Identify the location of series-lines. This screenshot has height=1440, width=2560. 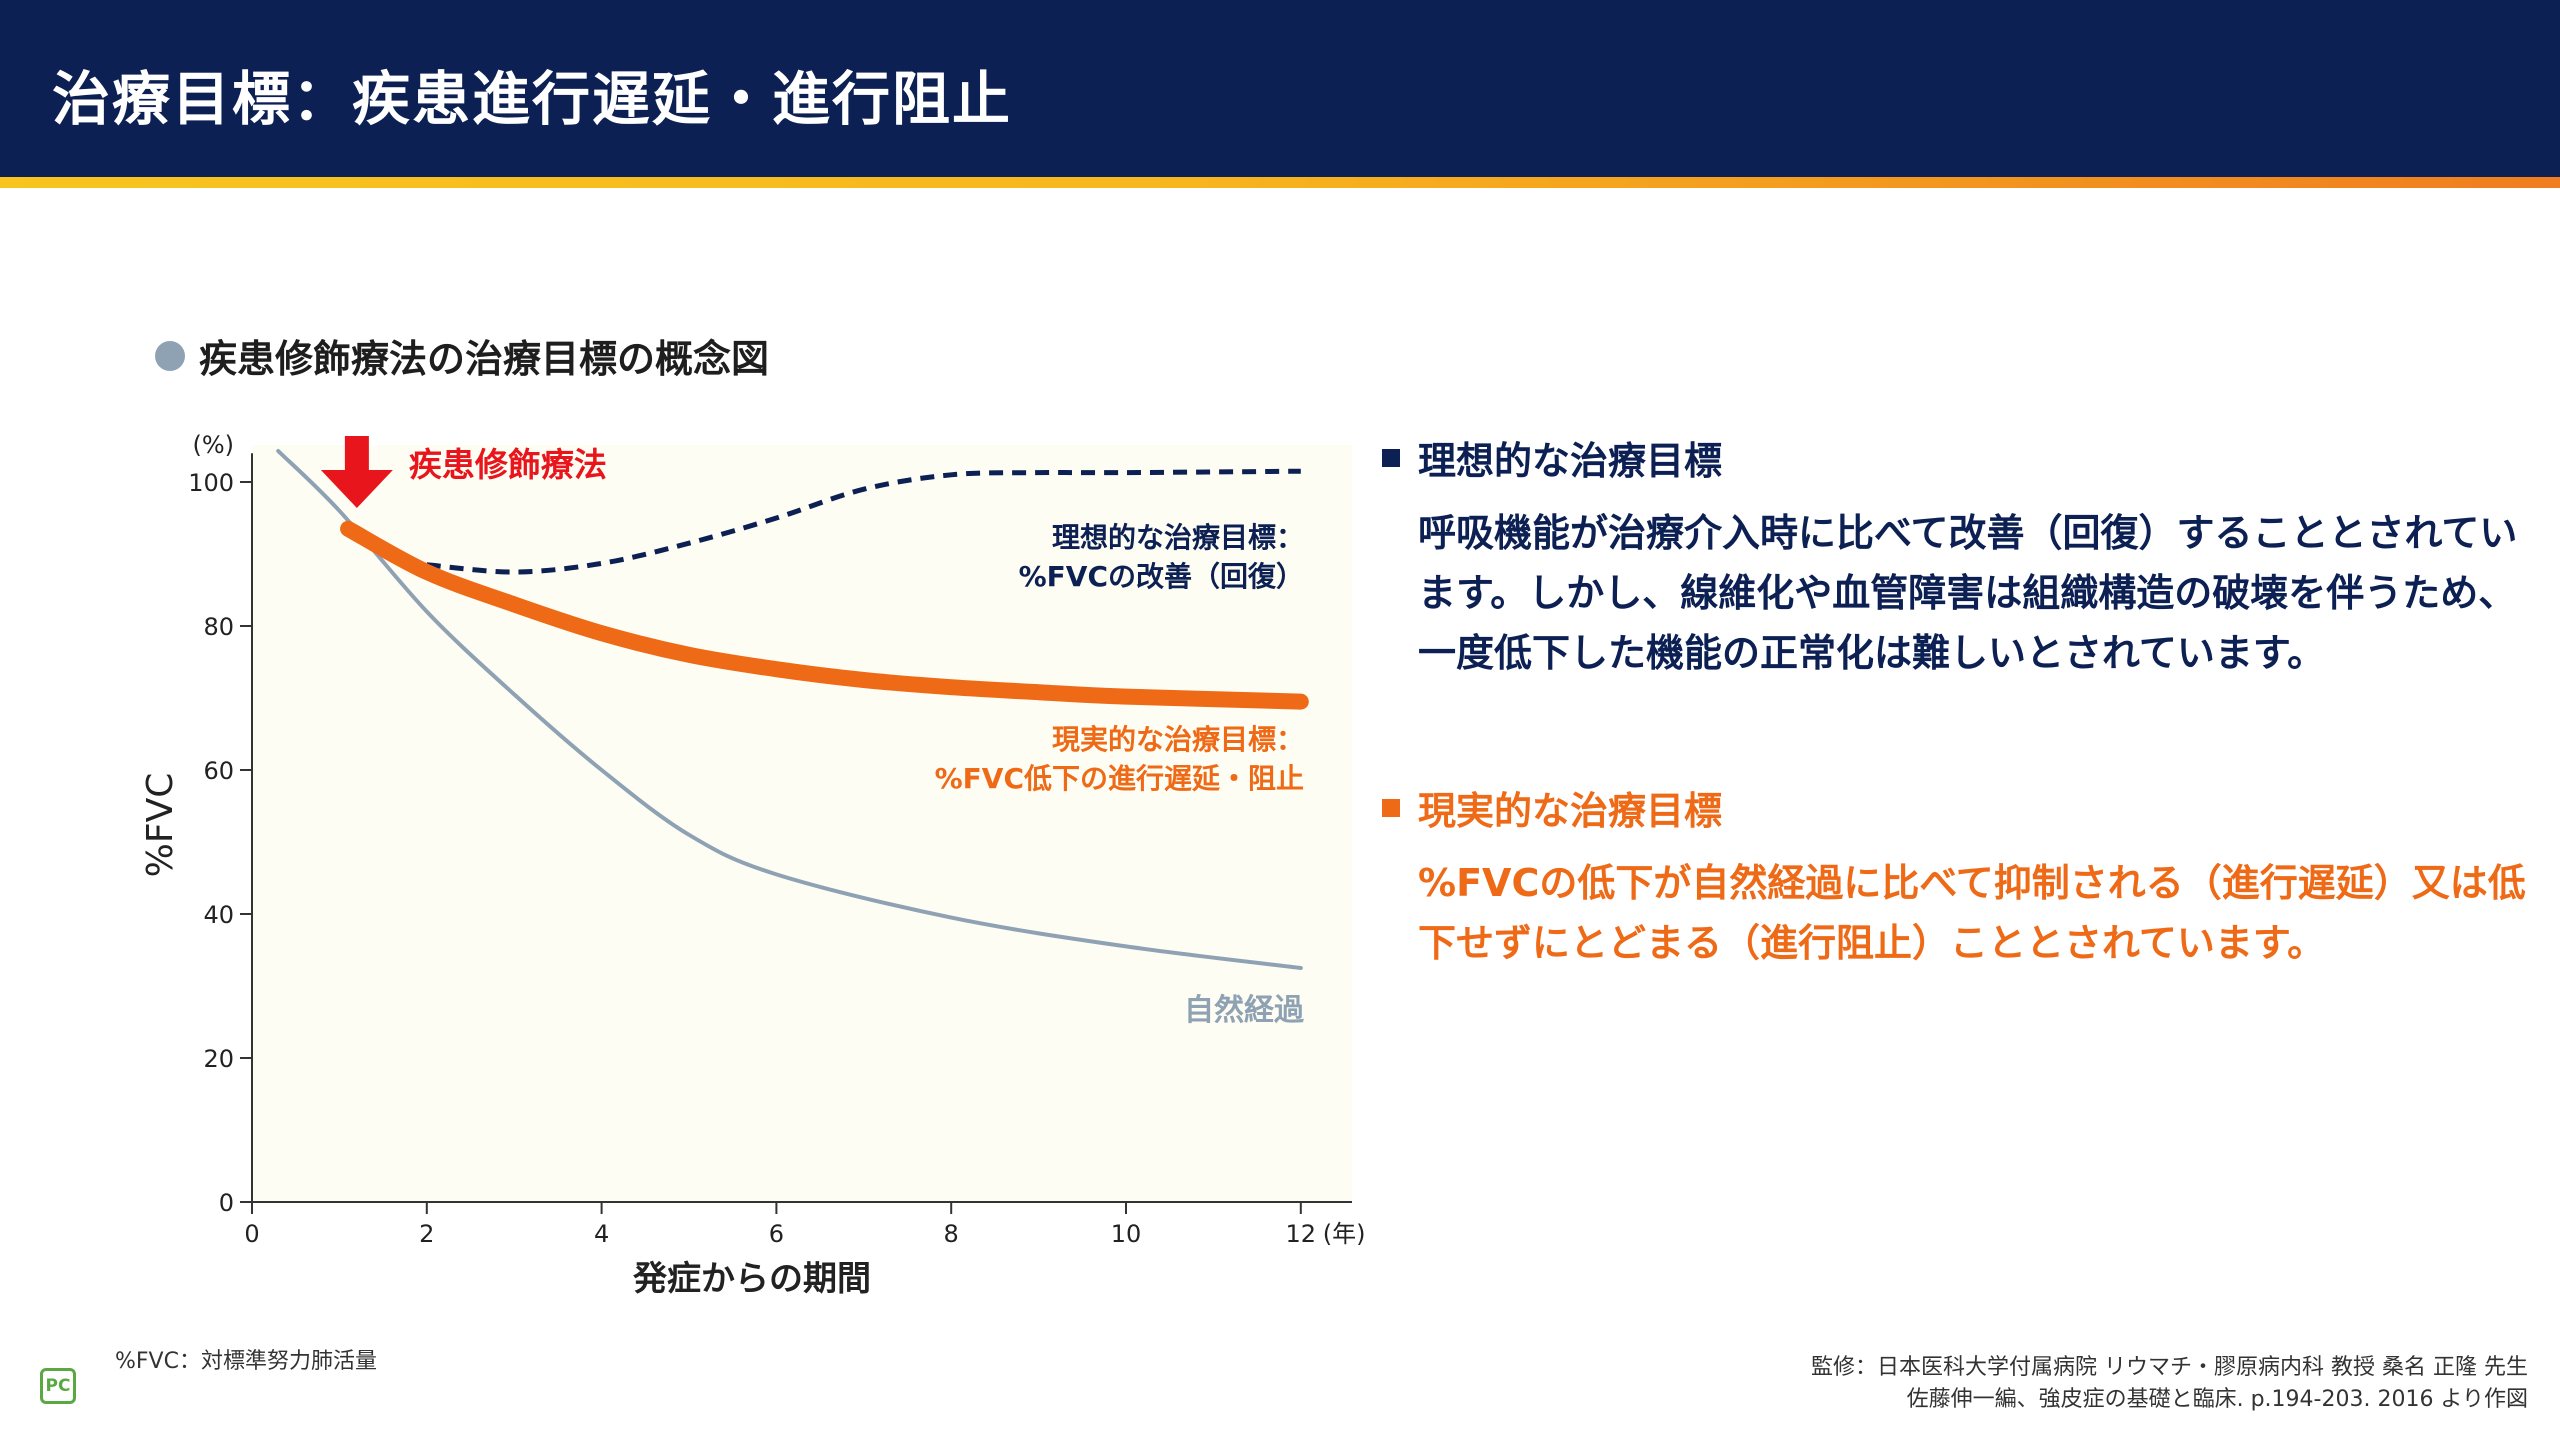
(792, 703).